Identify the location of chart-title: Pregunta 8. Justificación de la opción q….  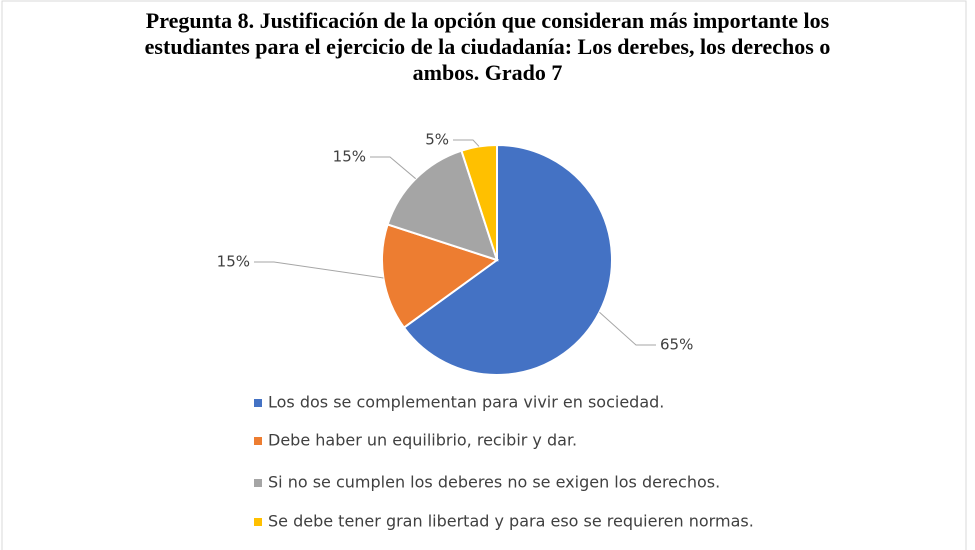
(487, 46).